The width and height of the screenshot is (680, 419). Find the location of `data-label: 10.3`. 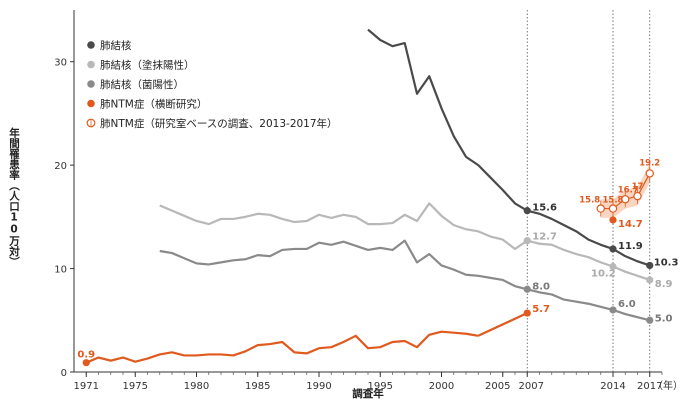

data-label: 10.3 is located at coordinates (666, 262).